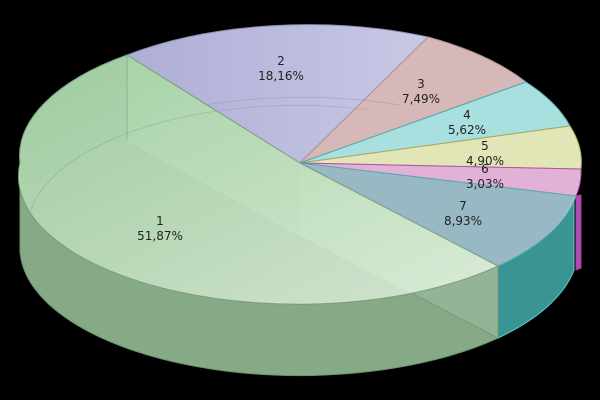  Describe the element at coordinates (485, 176) in the screenshot. I see `slice-6-label: 6 3,03%` at that location.